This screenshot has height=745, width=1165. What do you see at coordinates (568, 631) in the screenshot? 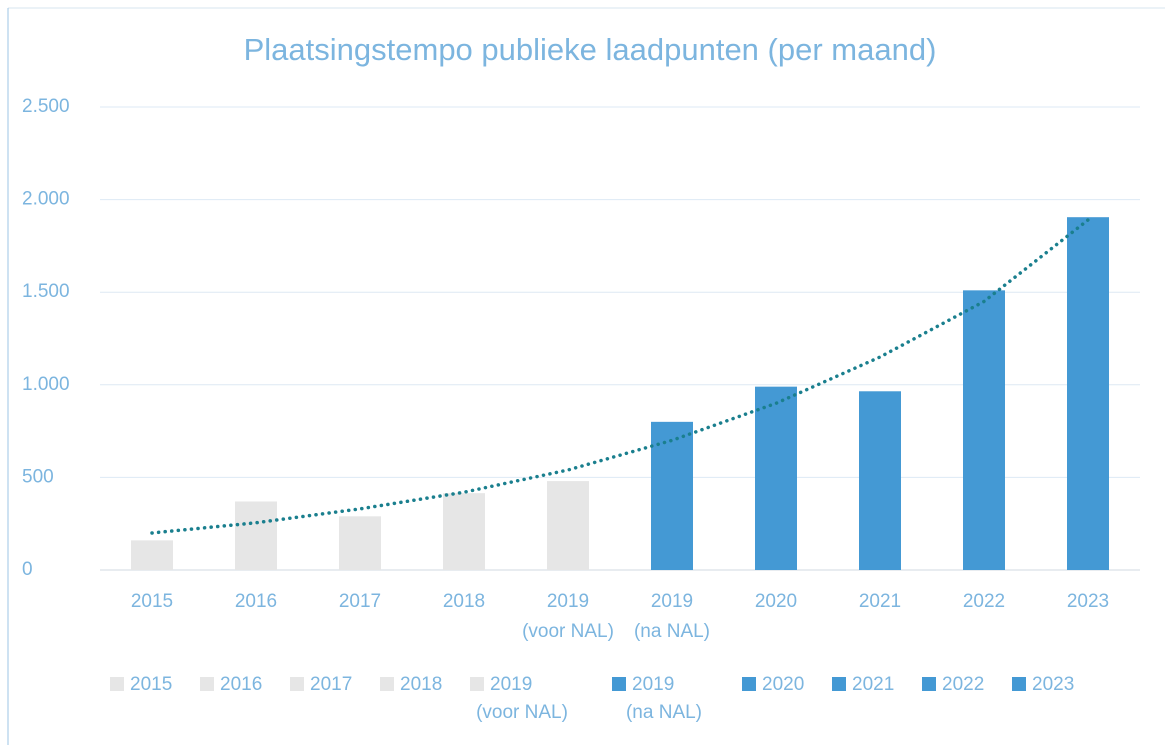
I see `x-tick-label: (voor NAL)` at bounding box center [568, 631].